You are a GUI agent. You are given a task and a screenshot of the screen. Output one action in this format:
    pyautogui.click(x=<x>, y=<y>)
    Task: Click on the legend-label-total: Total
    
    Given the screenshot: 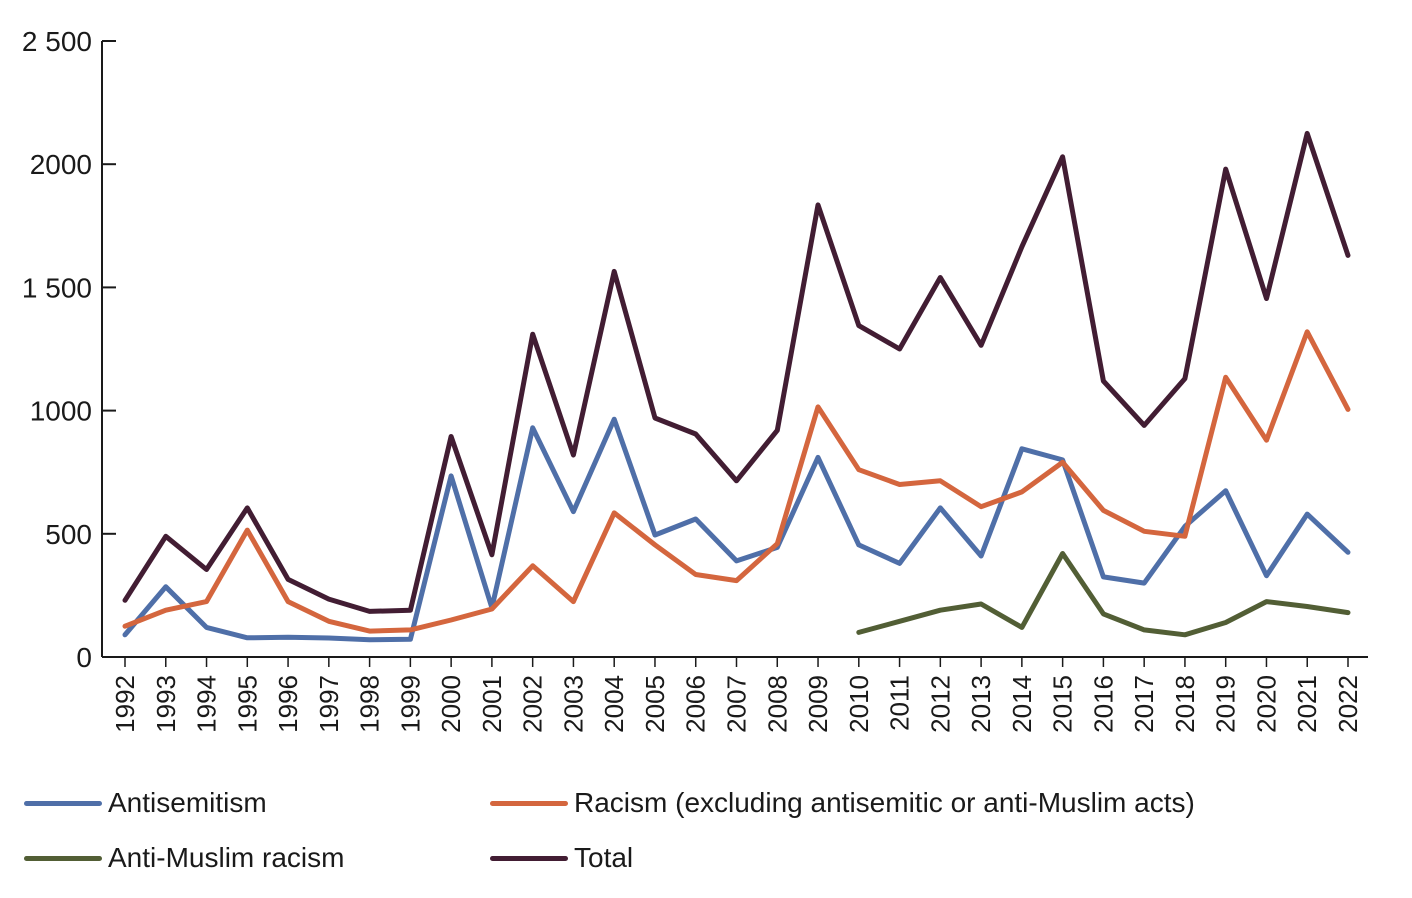 What is the action you would take?
    pyautogui.click(x=604, y=857)
    